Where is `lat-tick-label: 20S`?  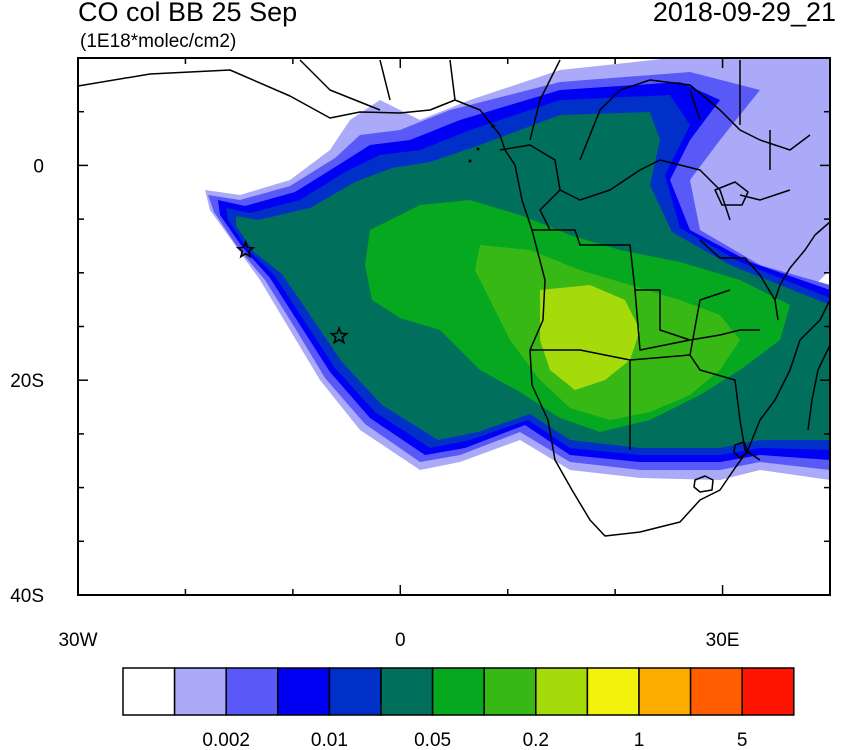 lat-tick-label: 20S is located at coordinates (27, 381).